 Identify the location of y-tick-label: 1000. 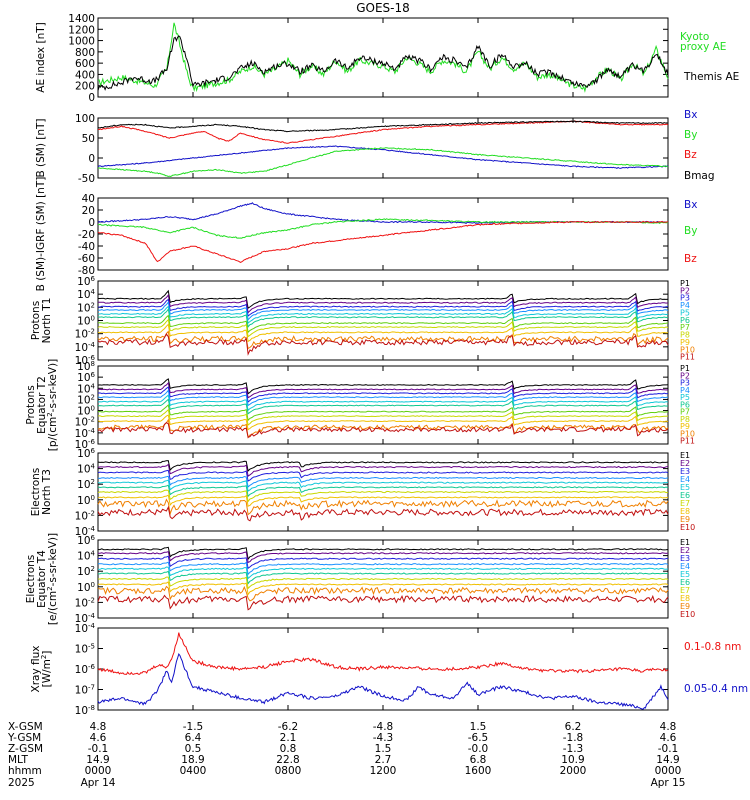
(81, 42).